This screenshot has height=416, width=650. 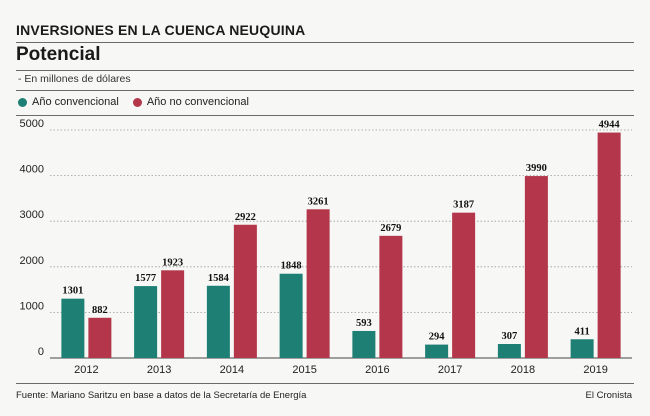 What do you see at coordinates (582, 331) in the screenshot?
I see `data-label-convencional: 411` at bounding box center [582, 331].